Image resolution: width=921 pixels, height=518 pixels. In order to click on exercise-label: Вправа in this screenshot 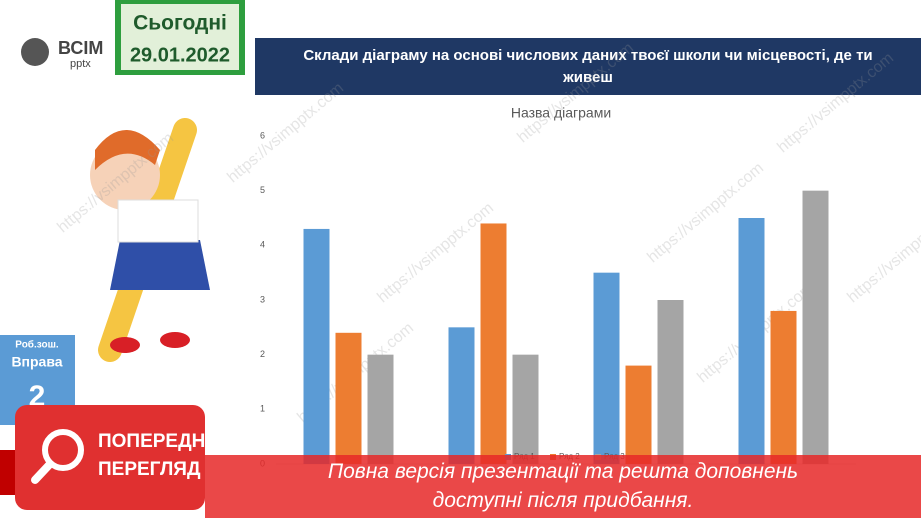, I will do `click(36, 362)`.